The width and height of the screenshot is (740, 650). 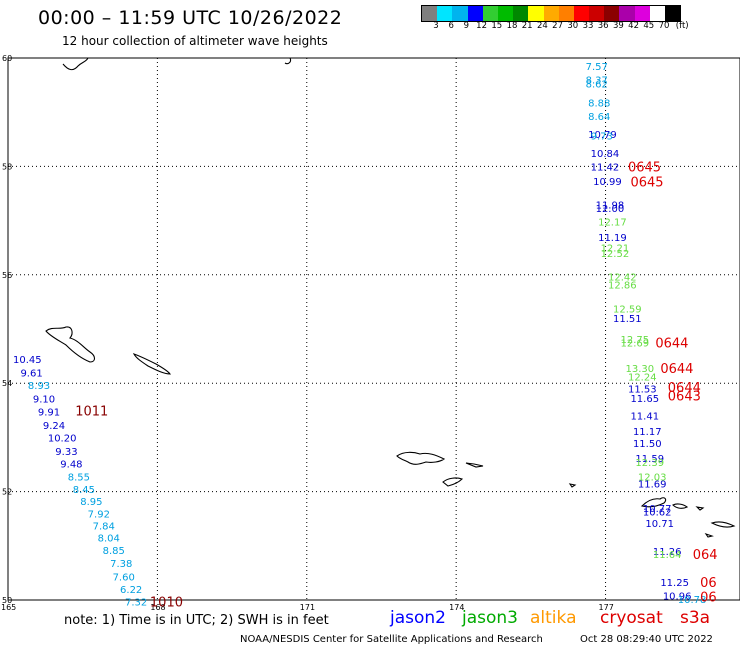 What do you see at coordinates (7, 329) in the screenshot?
I see `latitude-labels: 60 58 56 54 52 50` at bounding box center [7, 329].